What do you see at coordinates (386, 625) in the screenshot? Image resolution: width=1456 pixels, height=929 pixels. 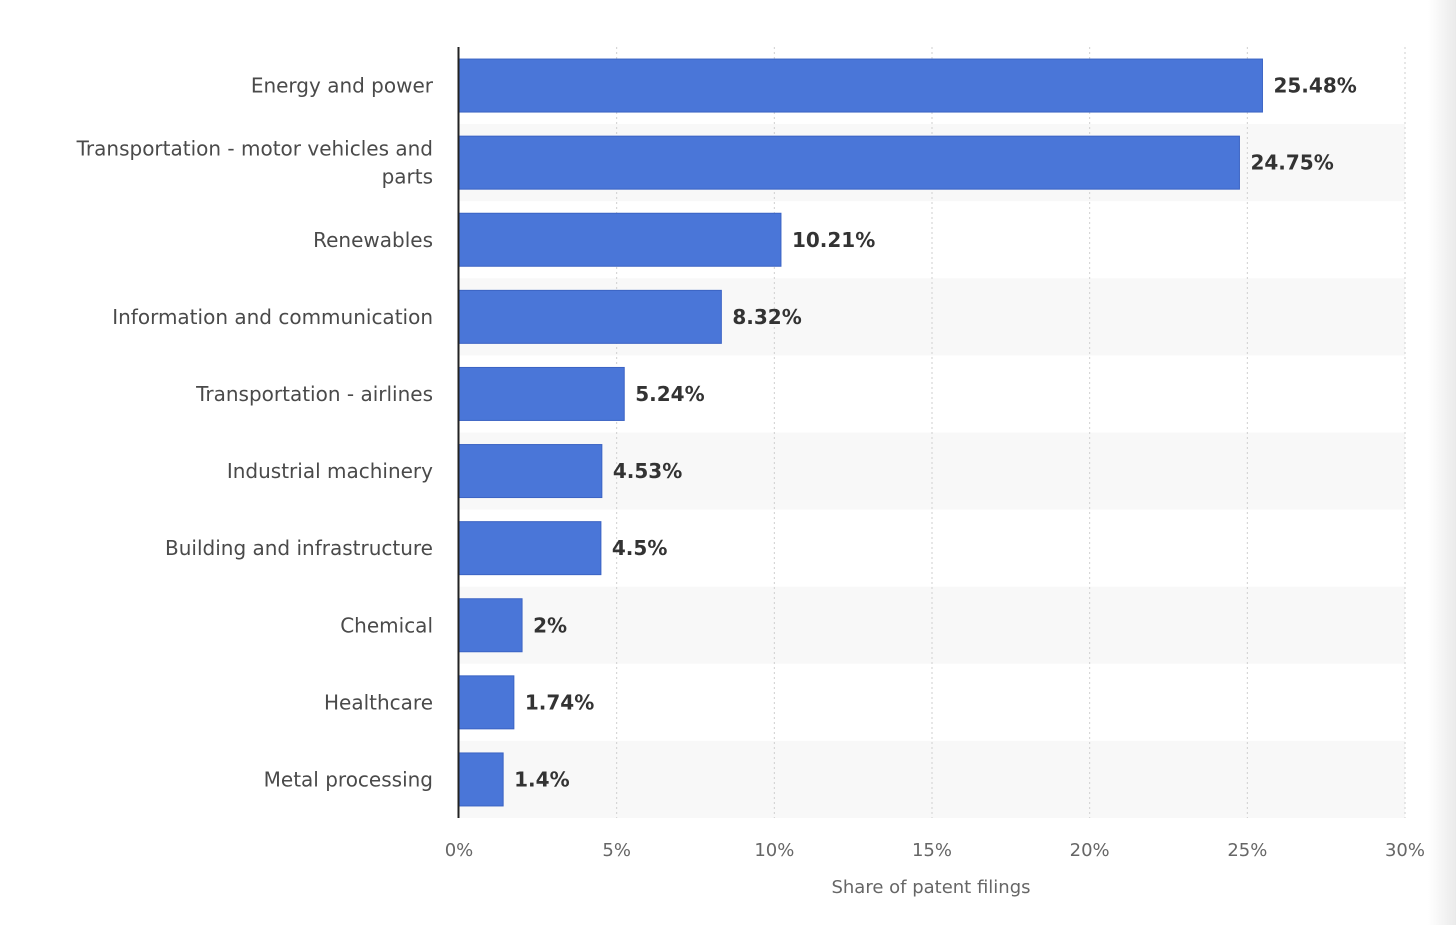 I see `category-label: Chemical` at bounding box center [386, 625].